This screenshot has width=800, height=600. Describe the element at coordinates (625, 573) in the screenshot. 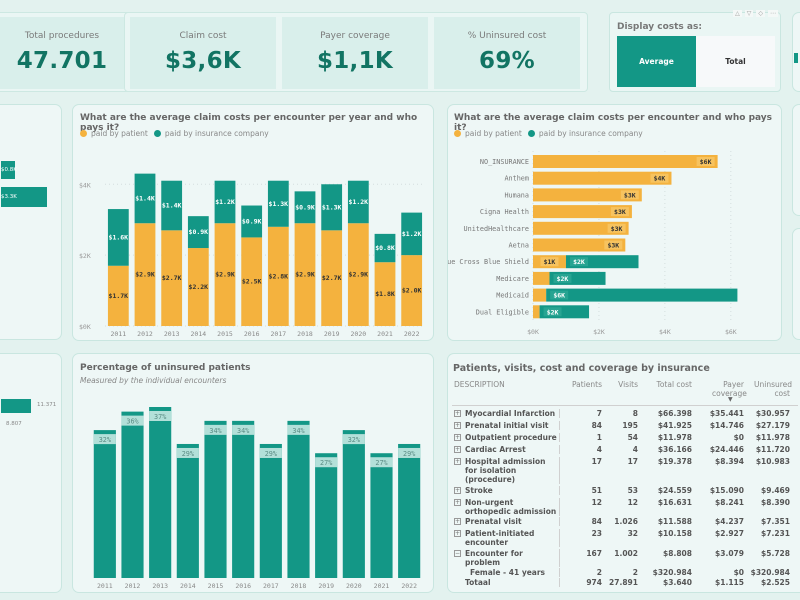

I see `table-subrow: Female - 41 years 2 2 $320.984 $0 $320.984` at that location.